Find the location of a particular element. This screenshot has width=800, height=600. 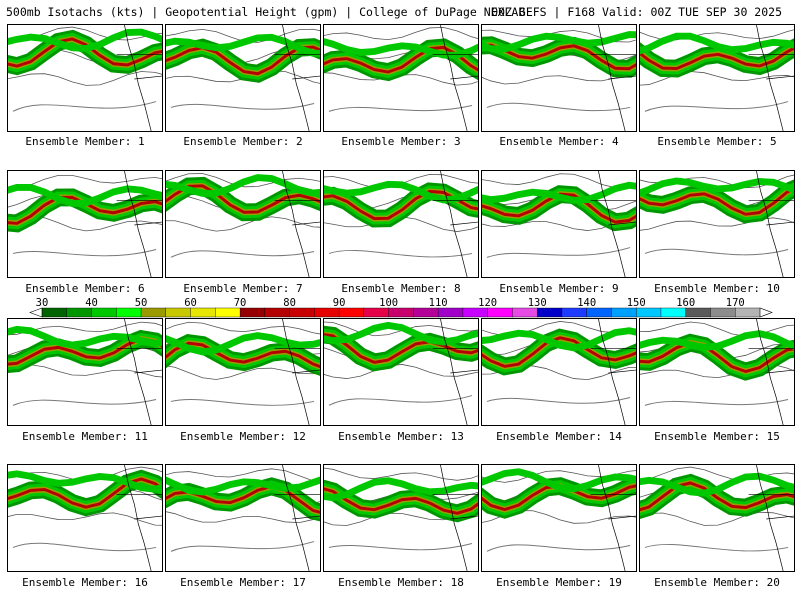

colorbar-tick-label: 160 is located at coordinates (686, 303).